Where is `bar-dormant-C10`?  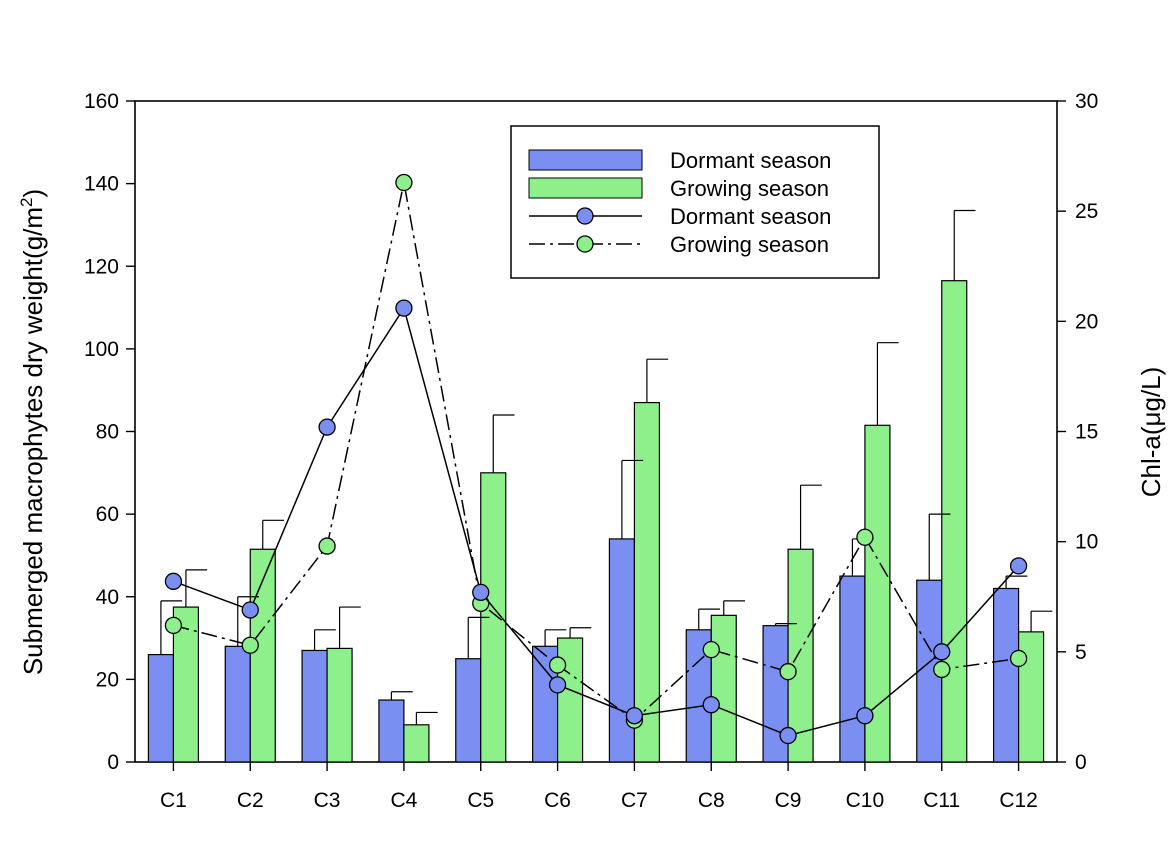
bar-dormant-C10 is located at coordinates (852, 669).